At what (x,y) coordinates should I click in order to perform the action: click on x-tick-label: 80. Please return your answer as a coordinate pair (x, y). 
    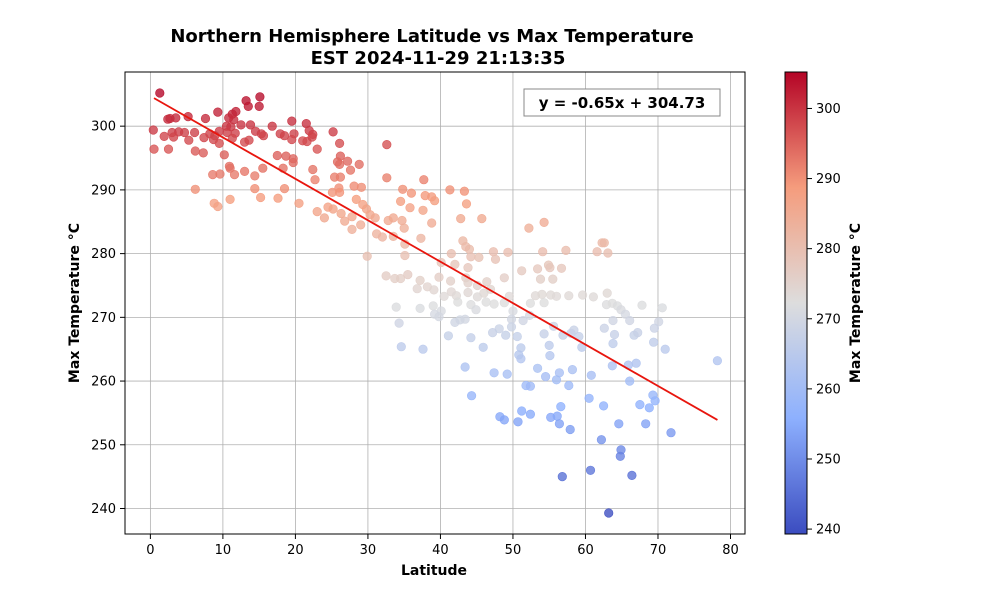
    Looking at the image, I should click on (730, 550).